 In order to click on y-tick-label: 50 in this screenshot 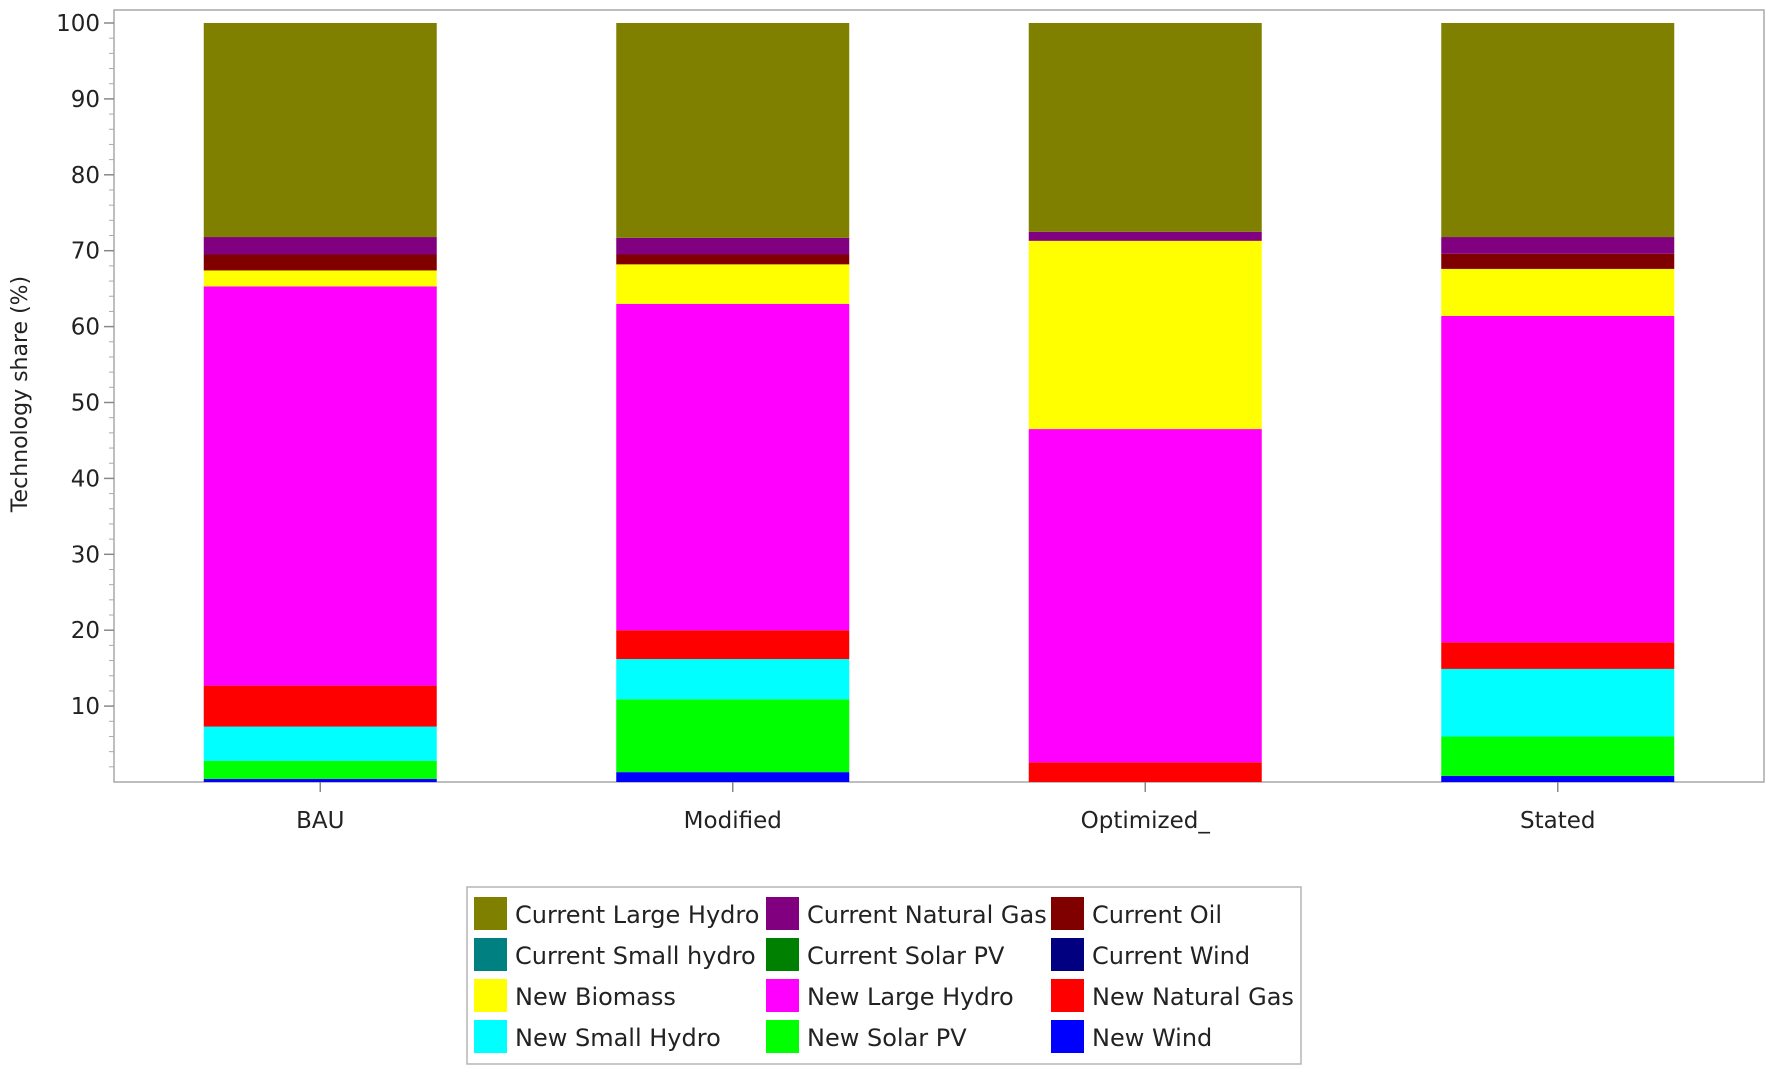, I will do `click(85, 404)`.